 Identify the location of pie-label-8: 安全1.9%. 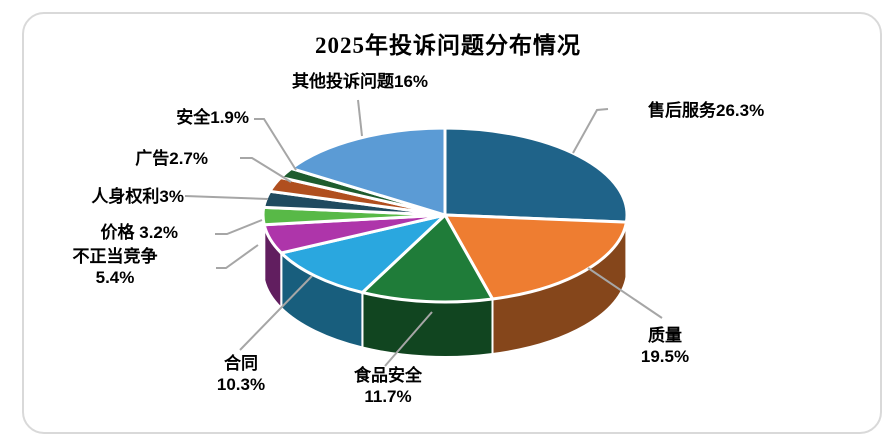
(212, 117).